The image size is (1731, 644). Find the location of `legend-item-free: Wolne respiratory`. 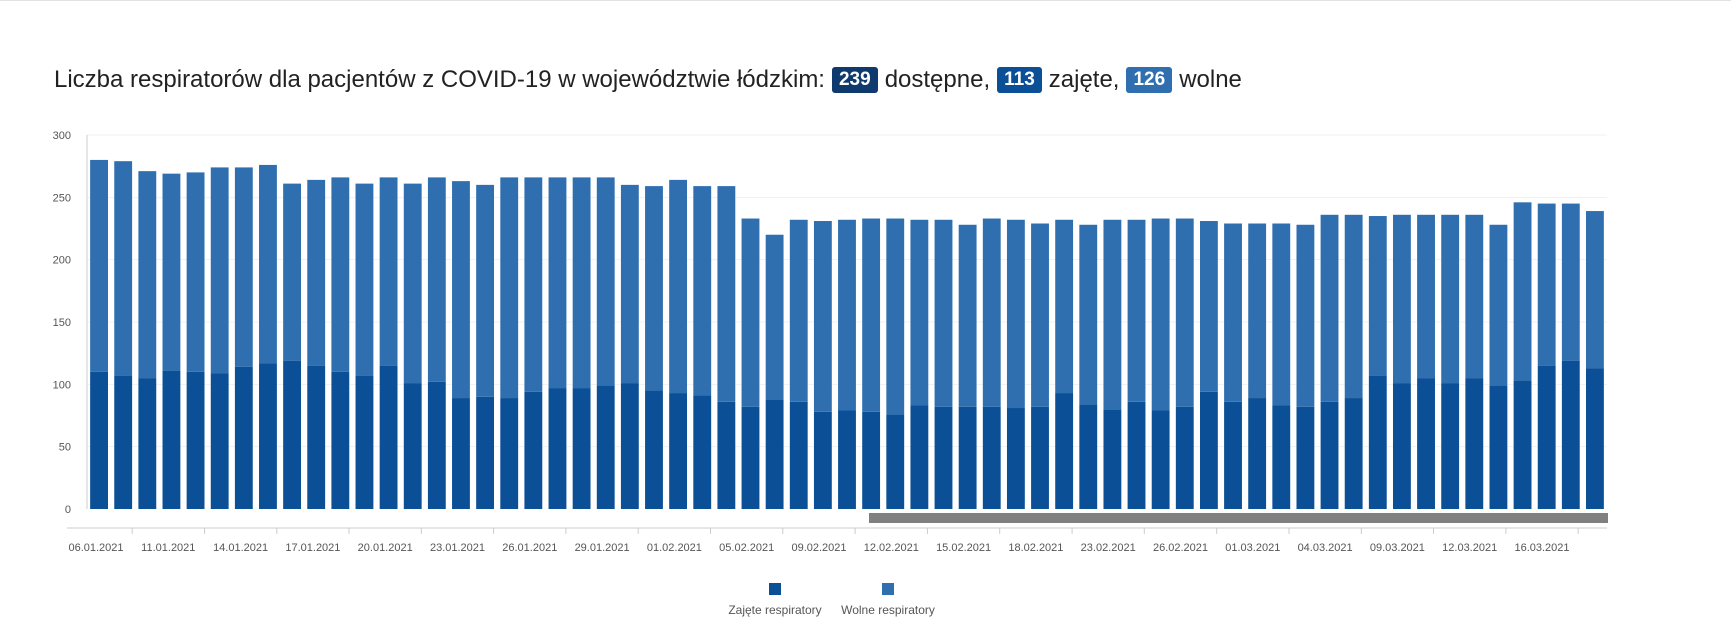

legend-item-free: Wolne respiratory is located at coordinates (888, 600).